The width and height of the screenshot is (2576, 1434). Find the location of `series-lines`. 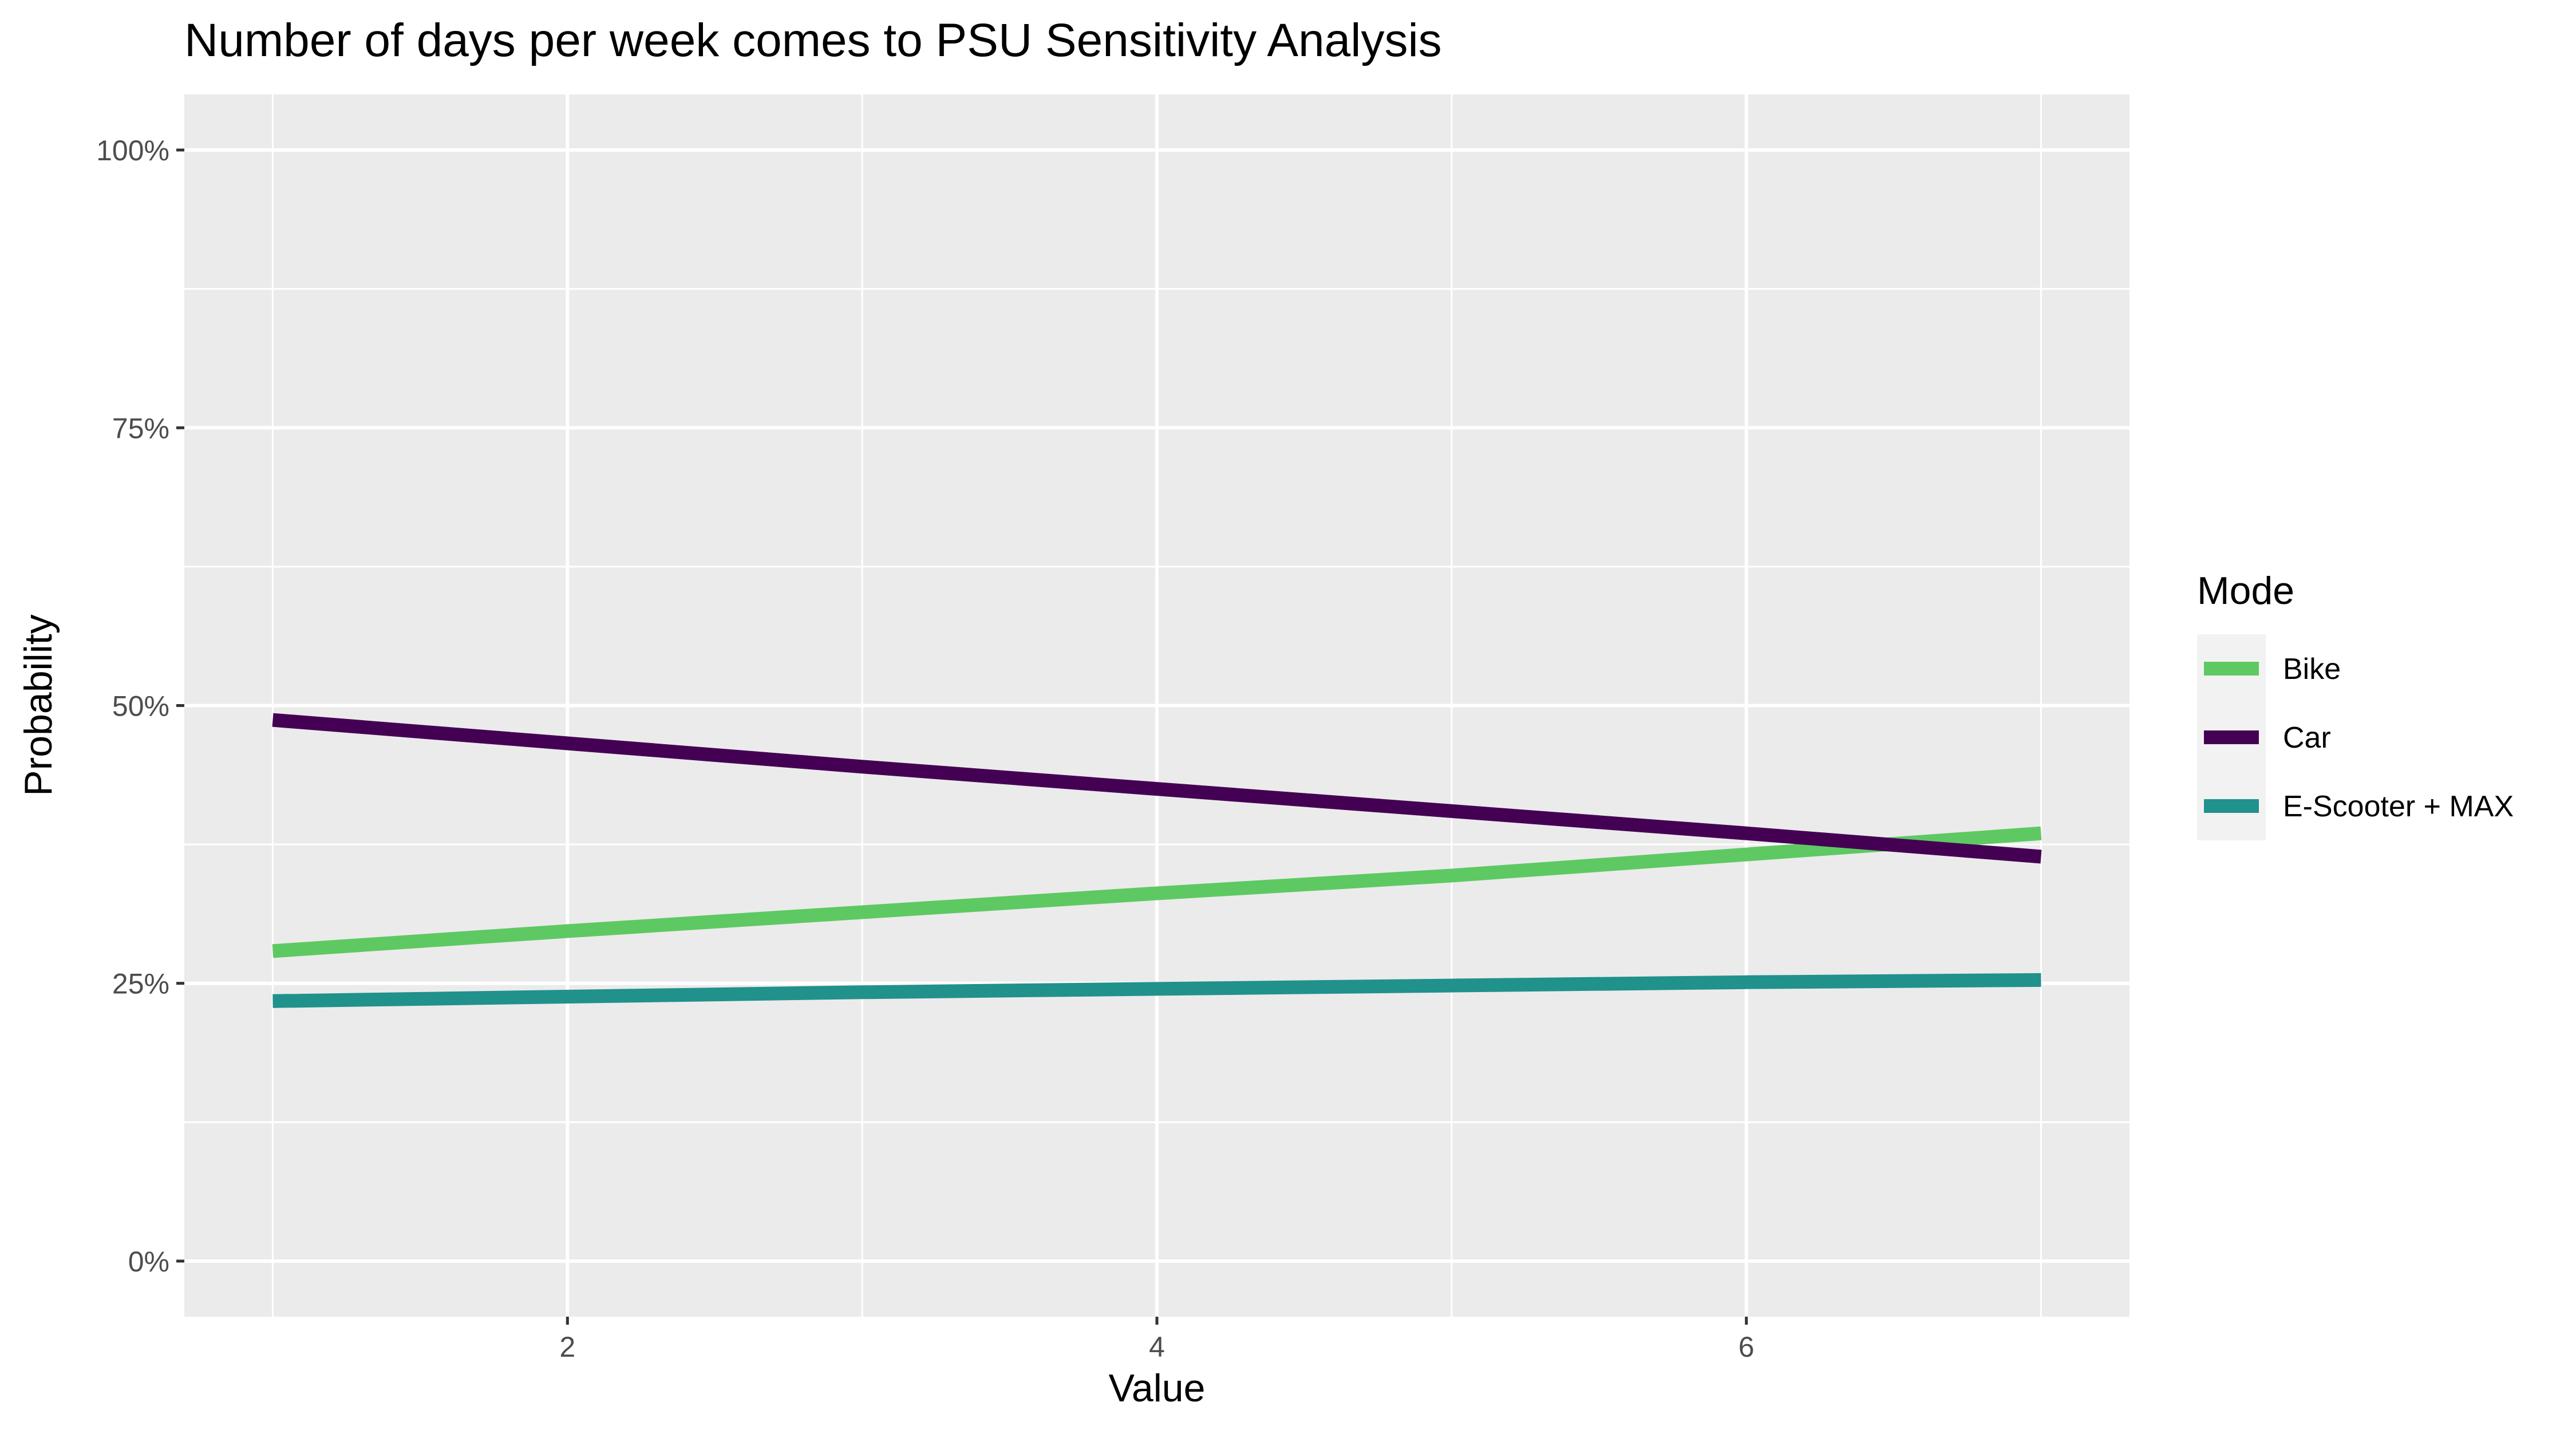

series-lines is located at coordinates (1157, 861).